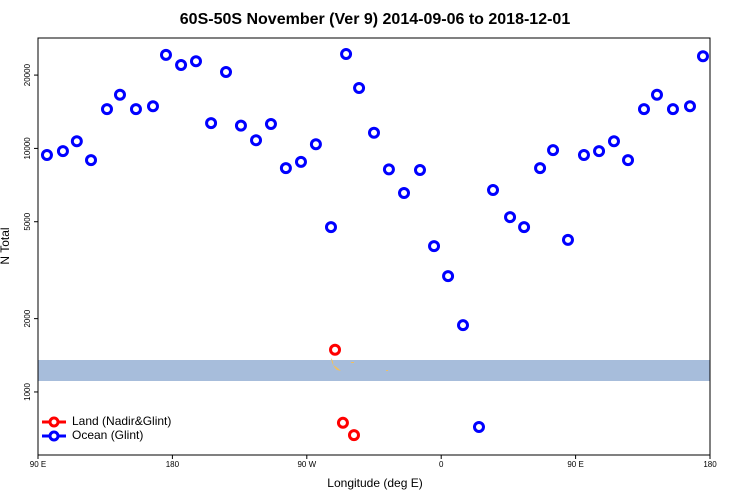  What do you see at coordinates (121, 421) in the screenshot?
I see `legend-label: Land (Nadir&Glint)` at bounding box center [121, 421].